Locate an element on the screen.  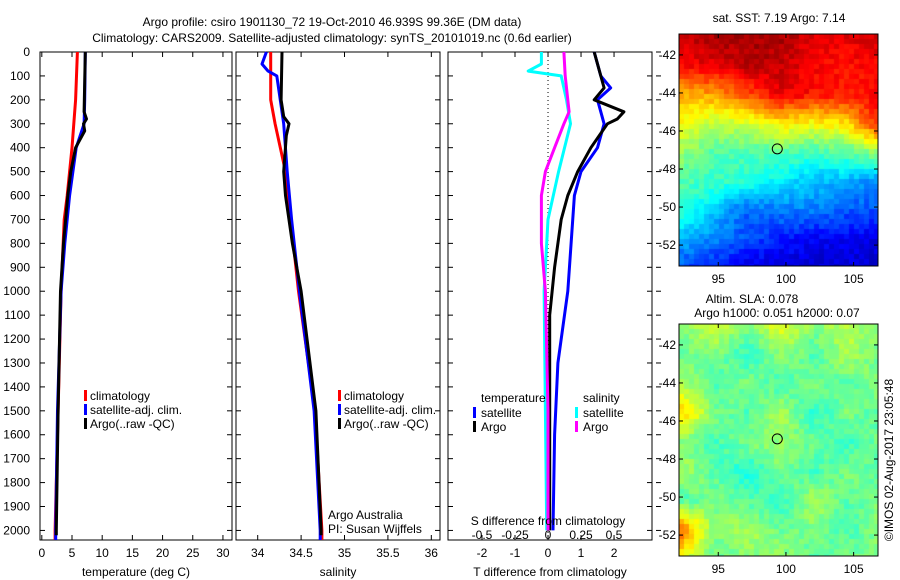
y-tick-label: 1200 is located at coordinates (16, 339).